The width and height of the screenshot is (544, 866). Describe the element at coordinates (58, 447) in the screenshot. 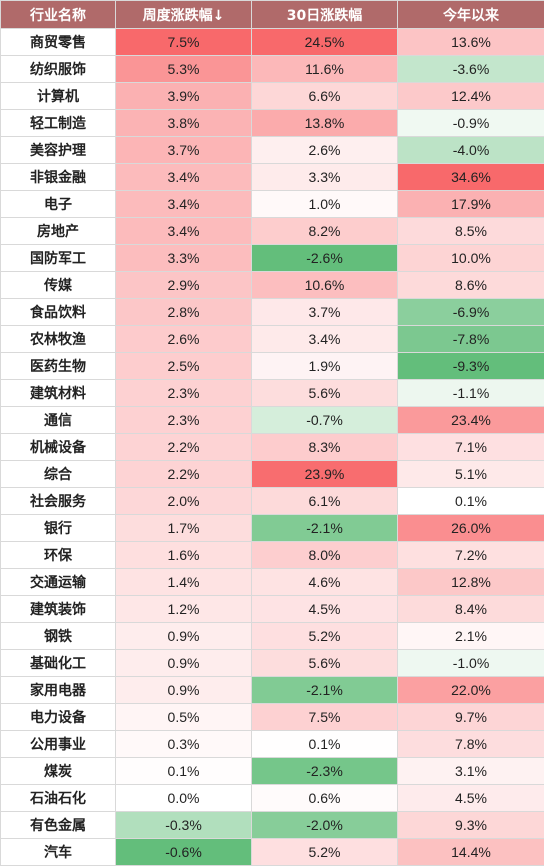

I see `industry-cell: 机械设备` at that location.